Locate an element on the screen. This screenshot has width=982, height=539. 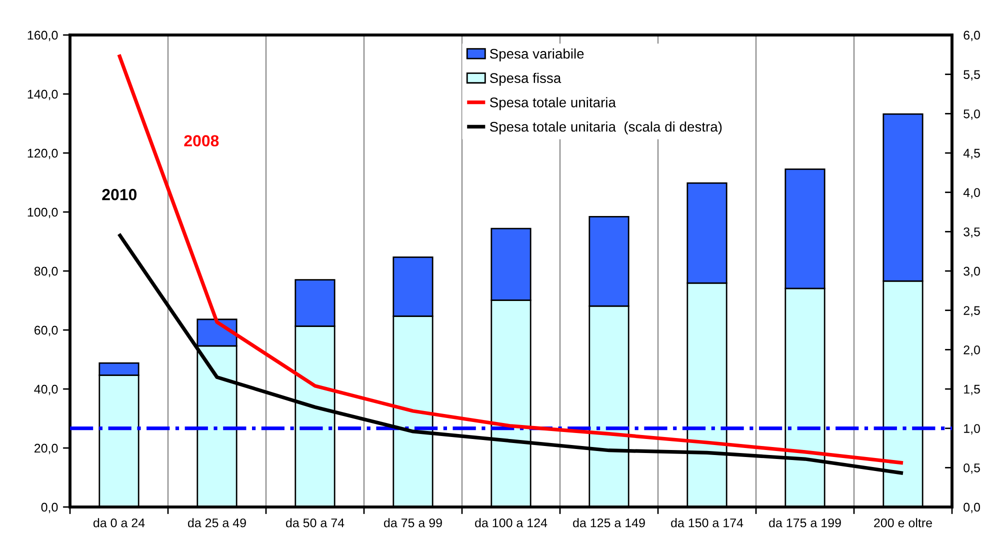
y-tick-label: 40,0 is located at coordinates (46, 390).